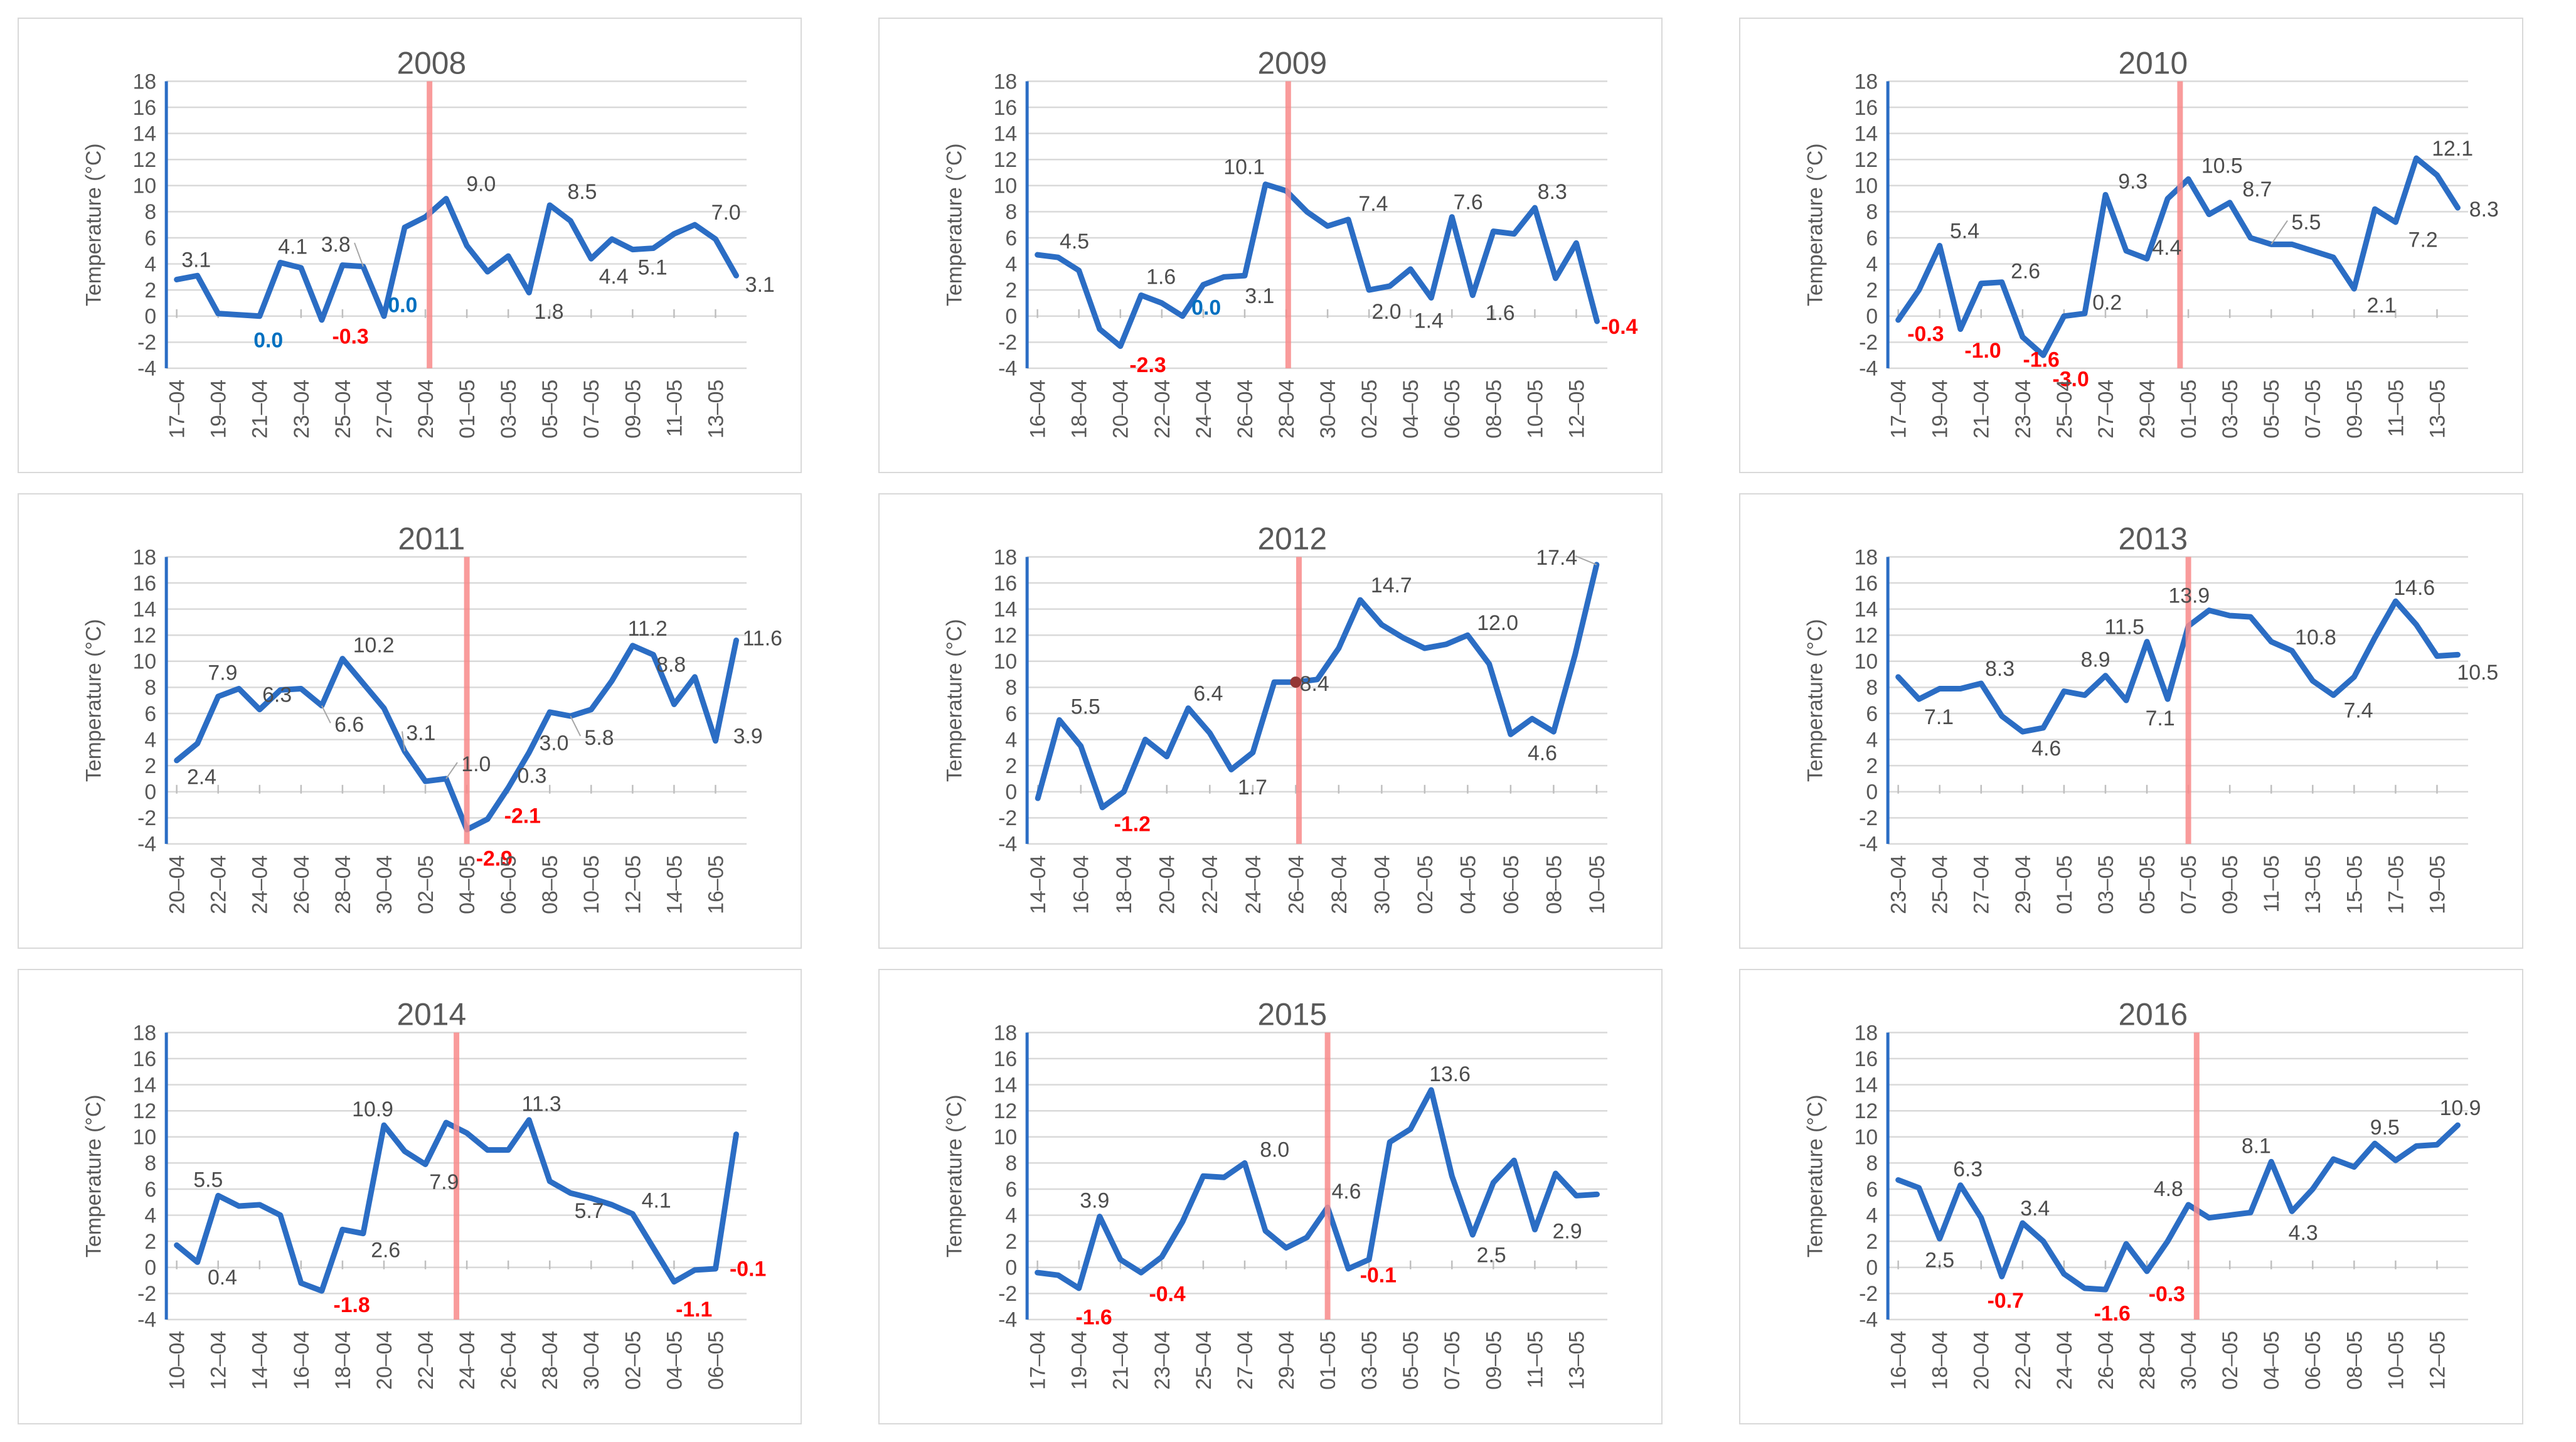 This screenshot has height=1442, width=2576. I want to click on data-label: 0.3, so click(531, 776).